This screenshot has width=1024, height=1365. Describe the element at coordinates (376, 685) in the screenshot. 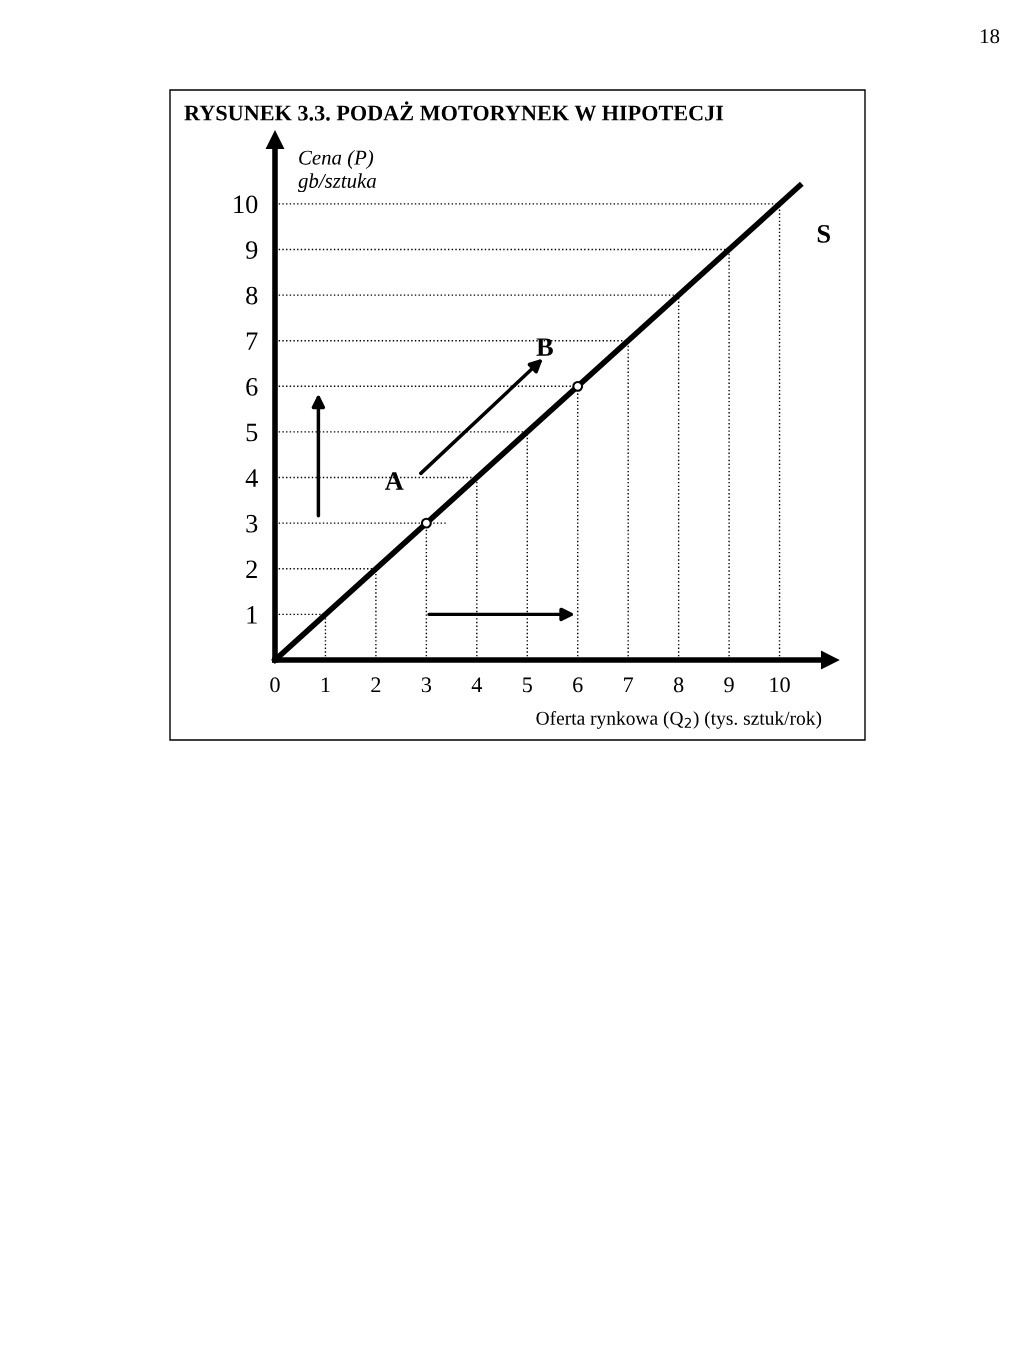

I see `x-tick-label: 2` at that location.